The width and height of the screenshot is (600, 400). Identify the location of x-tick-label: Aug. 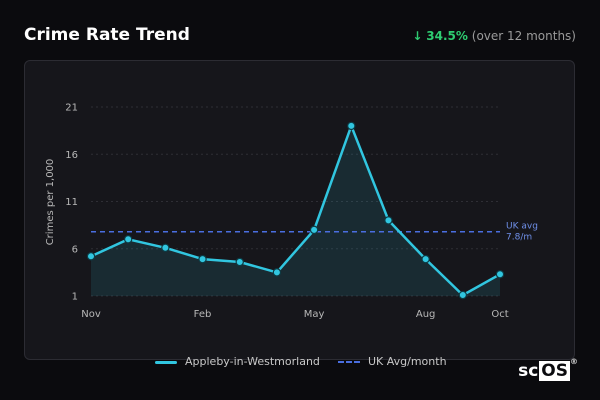
(426, 314).